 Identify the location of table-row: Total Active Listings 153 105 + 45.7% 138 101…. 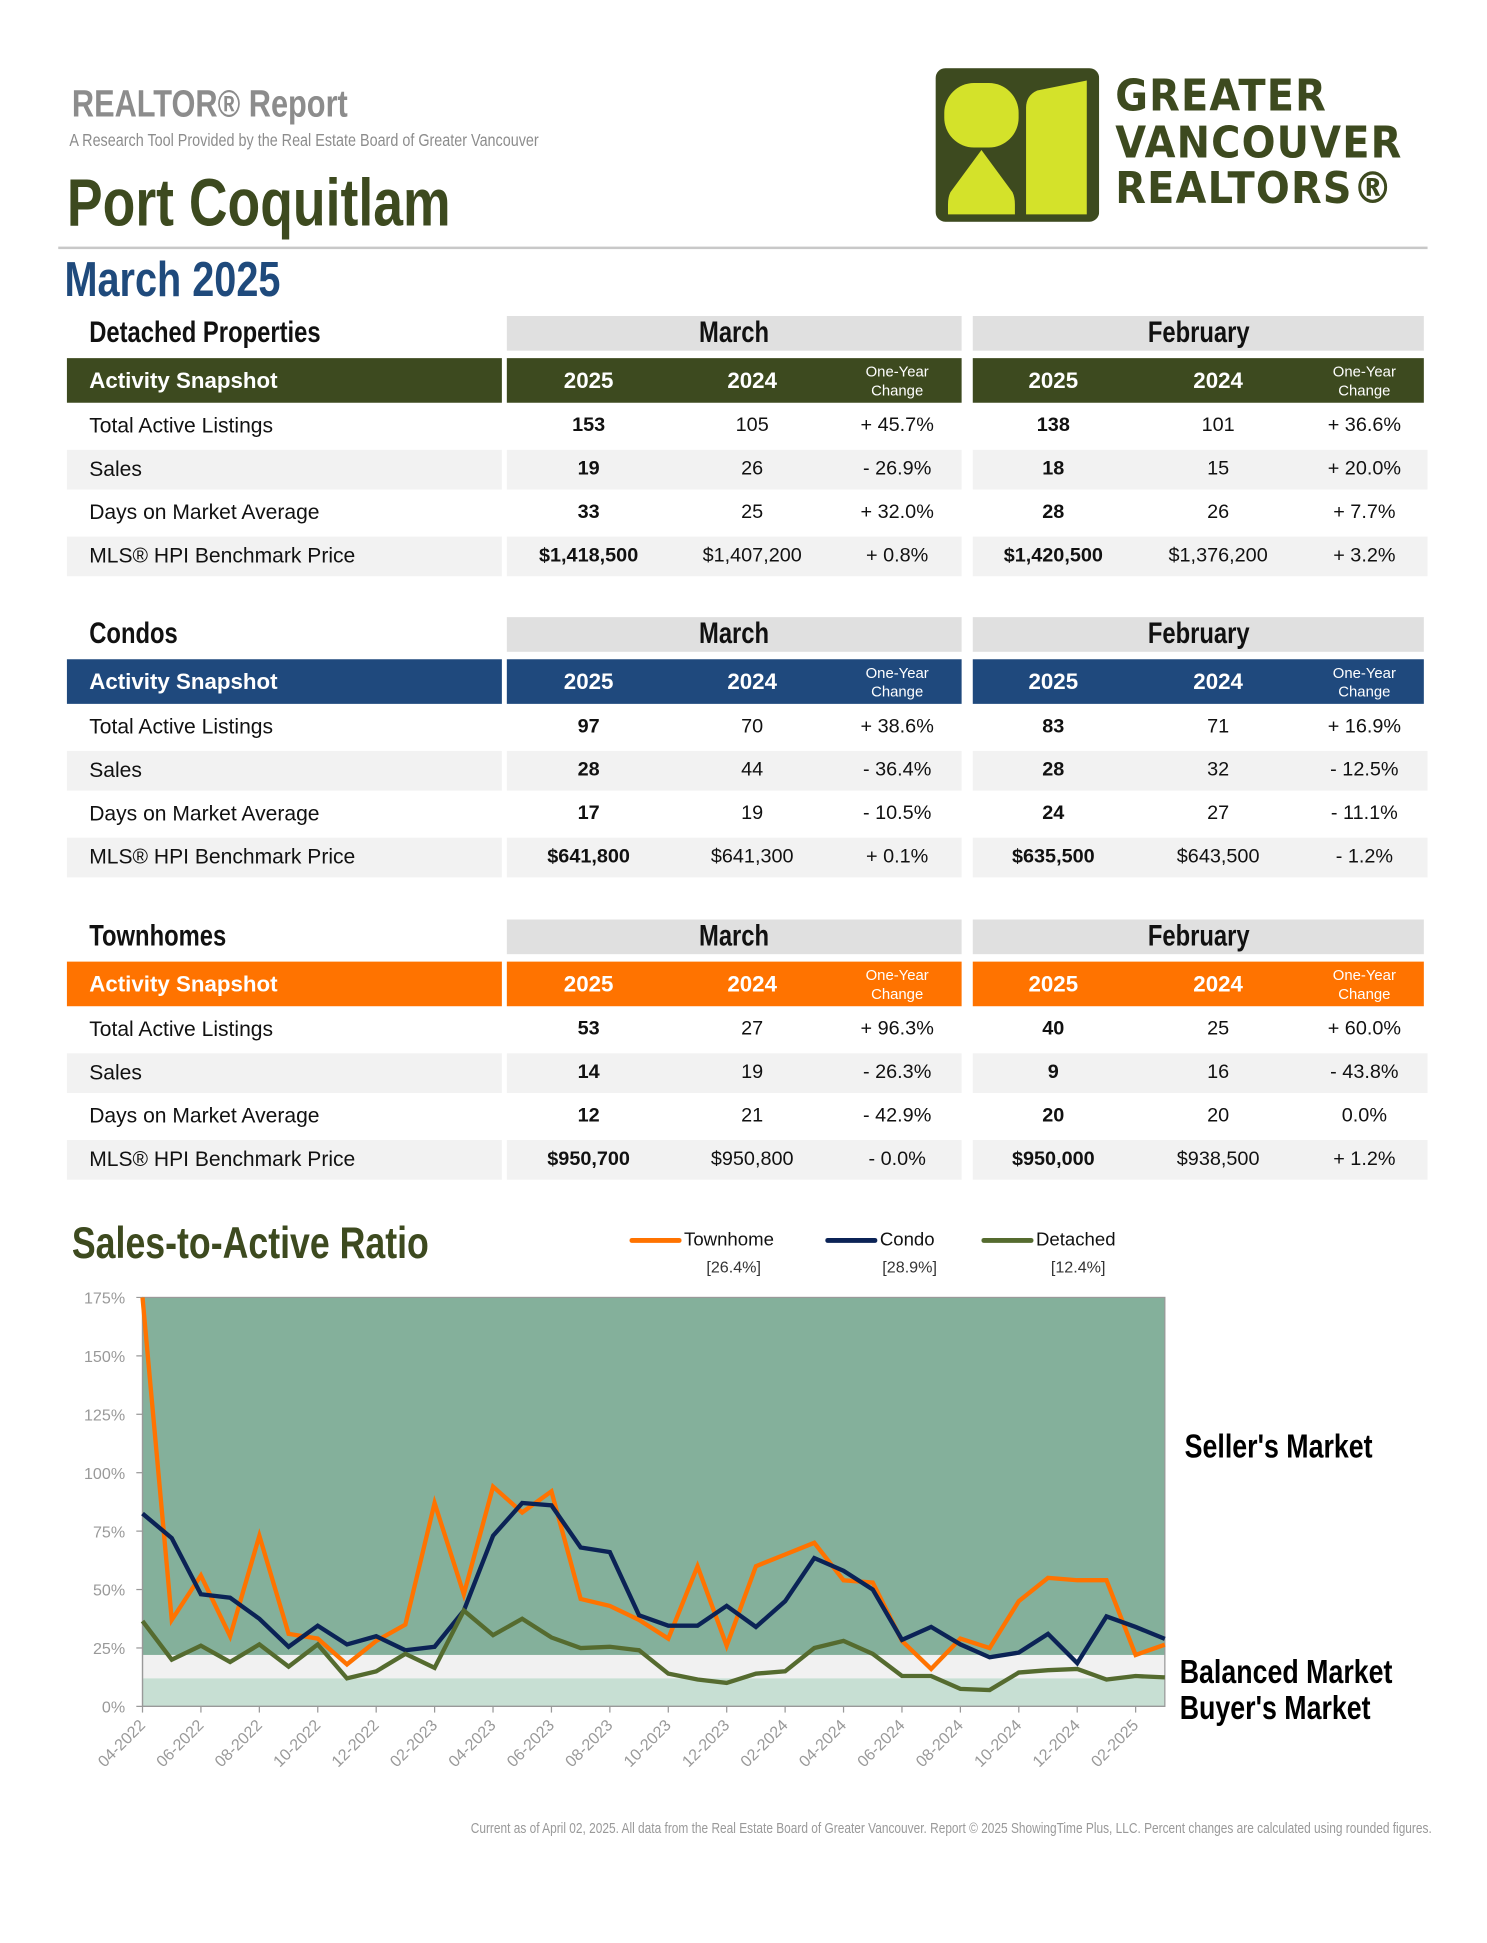
(743, 426).